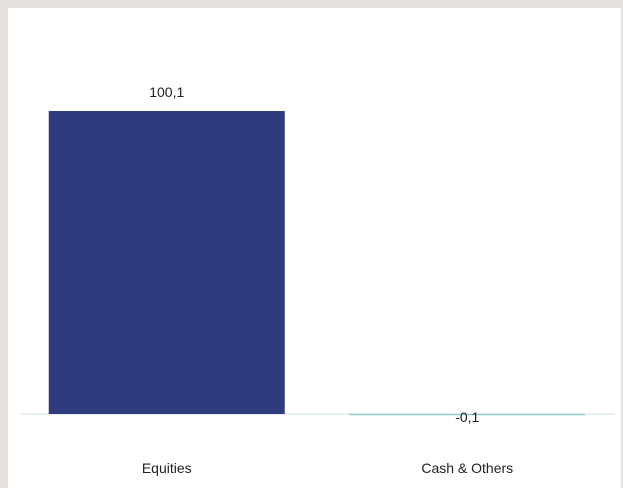 This screenshot has width=623, height=488. I want to click on value-label: -0,1, so click(467, 417).